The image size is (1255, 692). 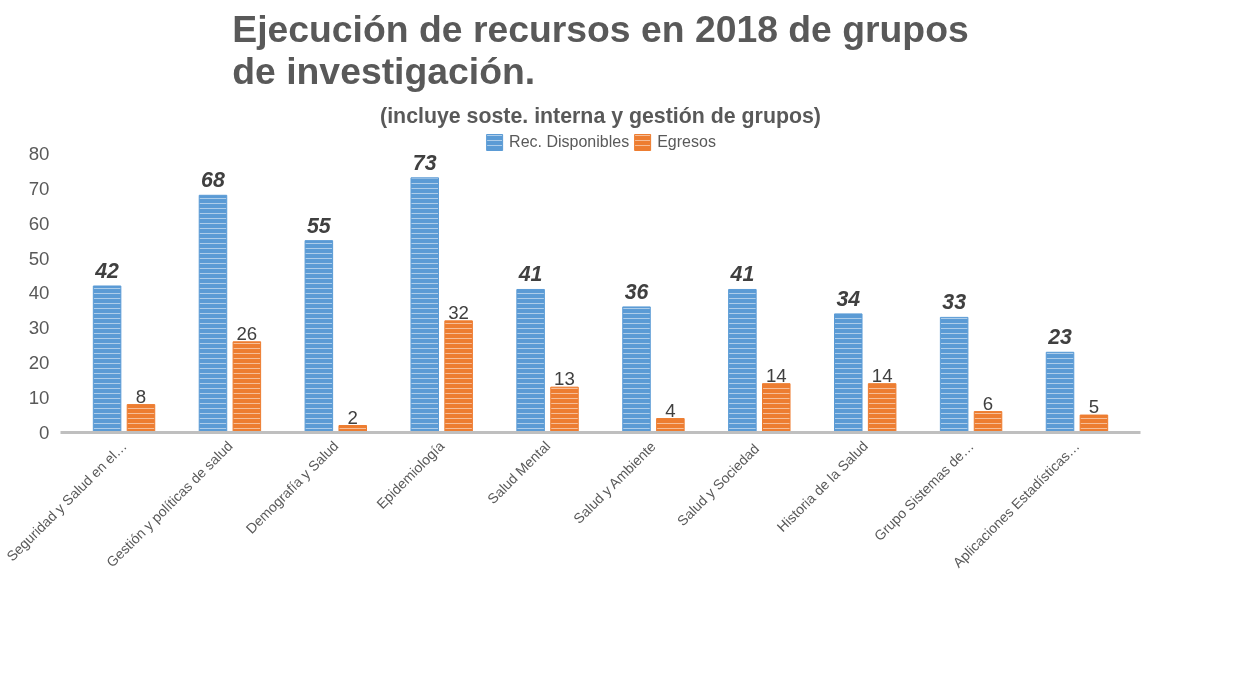 What do you see at coordinates (39, 398) in the screenshot?
I see `y-tick-label: 10` at bounding box center [39, 398].